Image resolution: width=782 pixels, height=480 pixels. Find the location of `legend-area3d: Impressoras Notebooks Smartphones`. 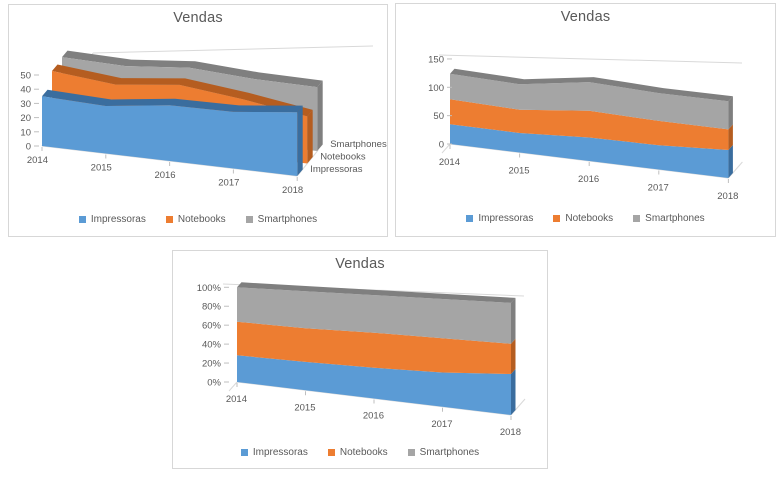

legend-area3d: Impressoras Notebooks Smartphones is located at coordinates (198, 219).